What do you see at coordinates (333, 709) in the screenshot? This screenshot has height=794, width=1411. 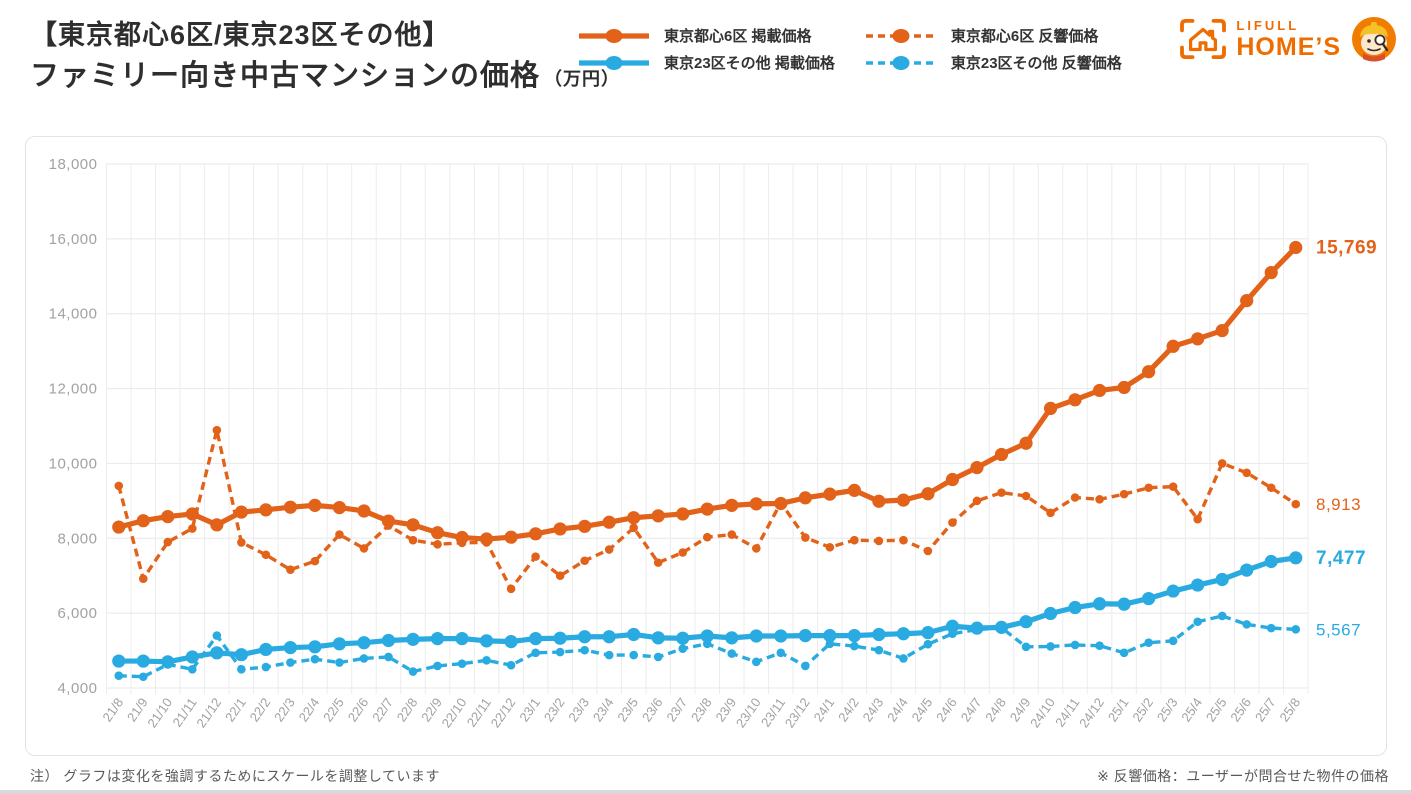 I see `svg-text: 22/5` at bounding box center [333, 709].